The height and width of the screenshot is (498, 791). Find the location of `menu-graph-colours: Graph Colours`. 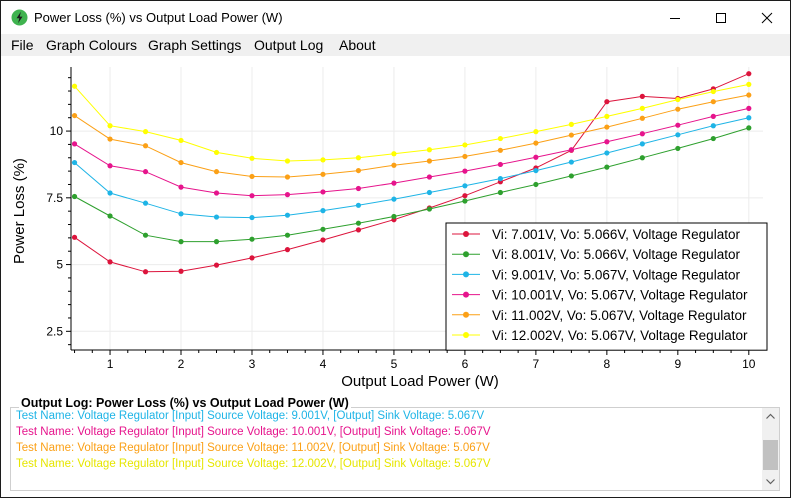

menu-graph-colours: Graph Colours is located at coordinates (92, 45).